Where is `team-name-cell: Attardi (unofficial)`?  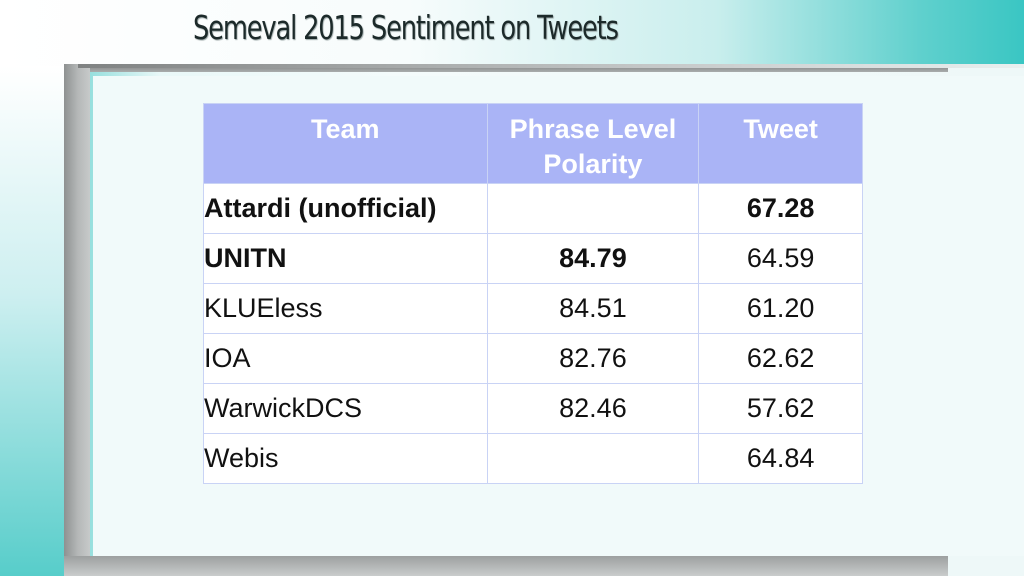 team-name-cell: Attardi (unofficial) is located at coordinates (345, 208).